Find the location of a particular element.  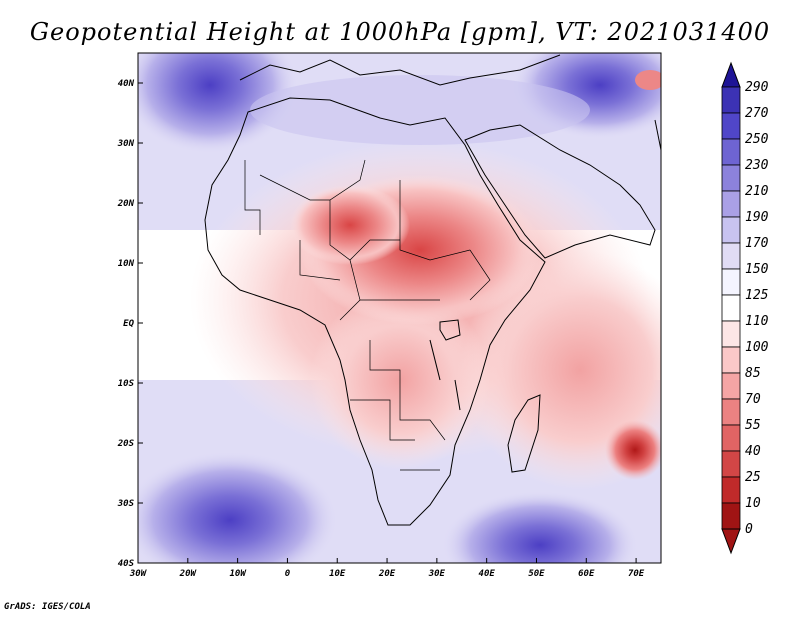

lat-tick-label: 30N is located at coordinates (126, 144).